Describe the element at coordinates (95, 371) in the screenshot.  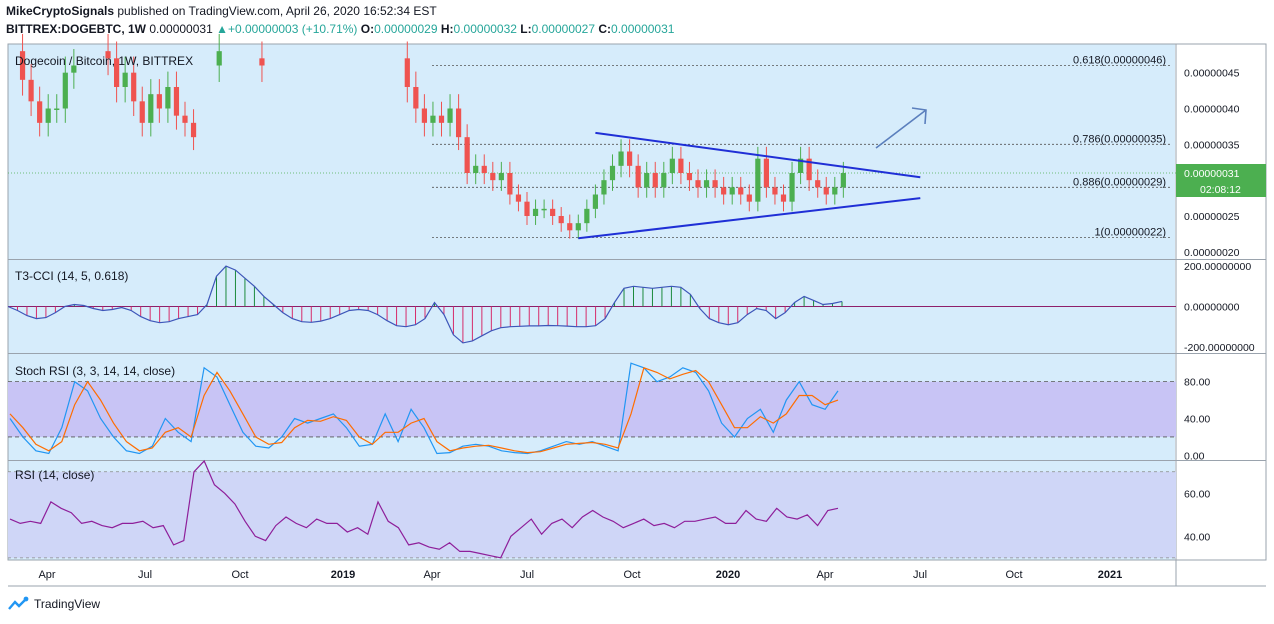
I see `stoch-title: Stoch RSI (3, 3, 14, 14, close)` at that location.